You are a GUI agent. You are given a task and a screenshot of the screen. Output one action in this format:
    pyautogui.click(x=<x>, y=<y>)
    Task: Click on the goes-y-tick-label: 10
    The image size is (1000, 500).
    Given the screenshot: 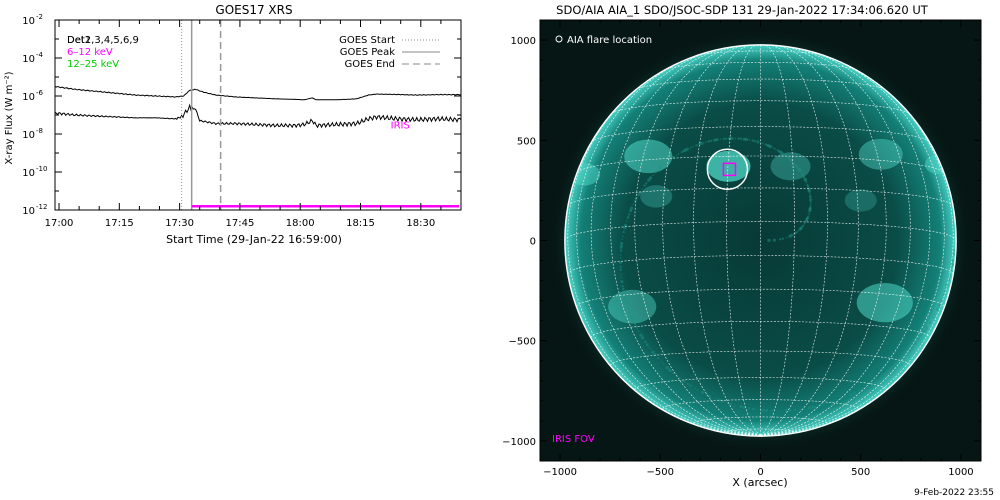 What is the action you would take?
    pyautogui.click(x=28, y=173)
    